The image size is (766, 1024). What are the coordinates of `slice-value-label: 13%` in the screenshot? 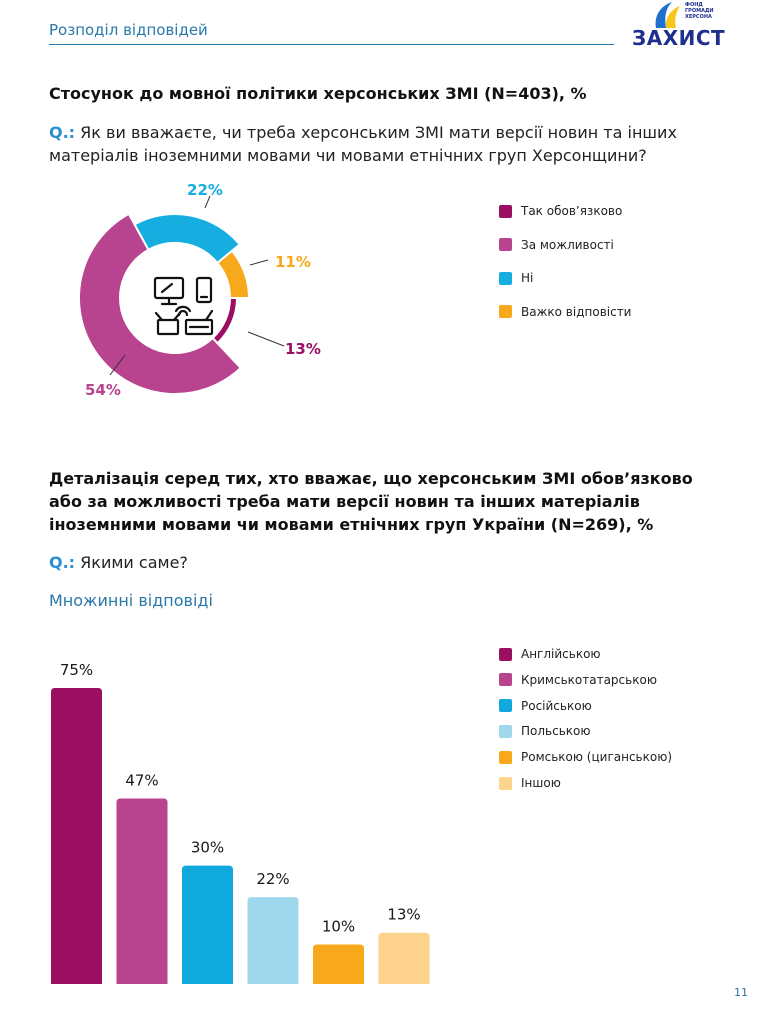 It's located at (303, 349).